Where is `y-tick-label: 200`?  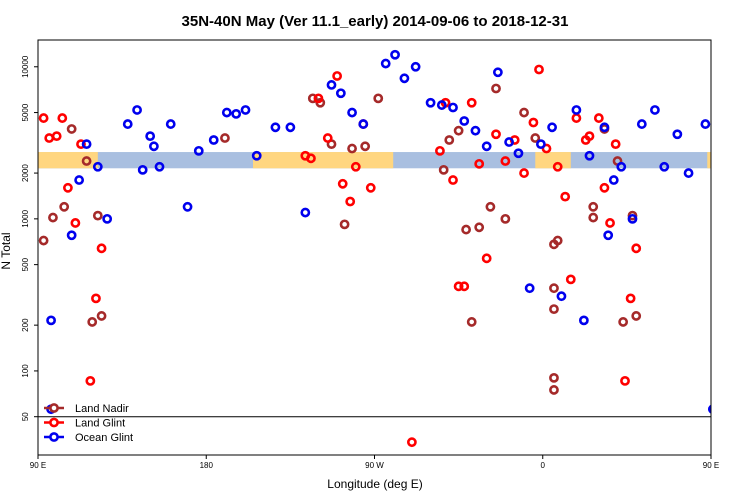
y-tick-label: 200 is located at coordinates (25, 325).